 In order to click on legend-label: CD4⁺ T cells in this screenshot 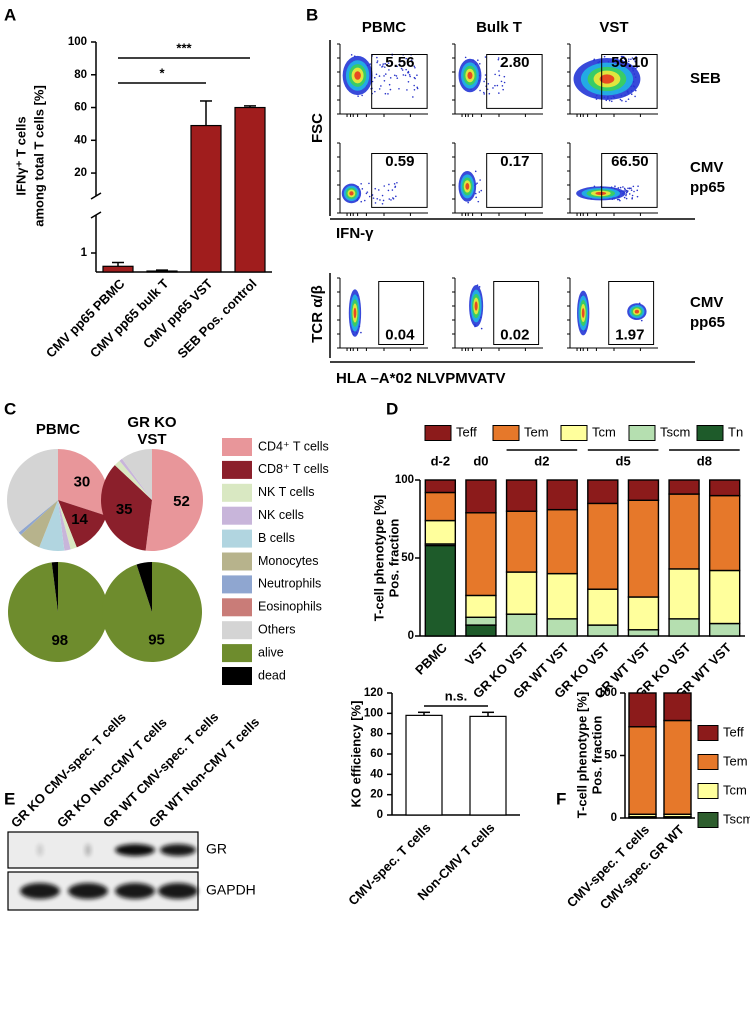, I will do `click(293, 446)`.